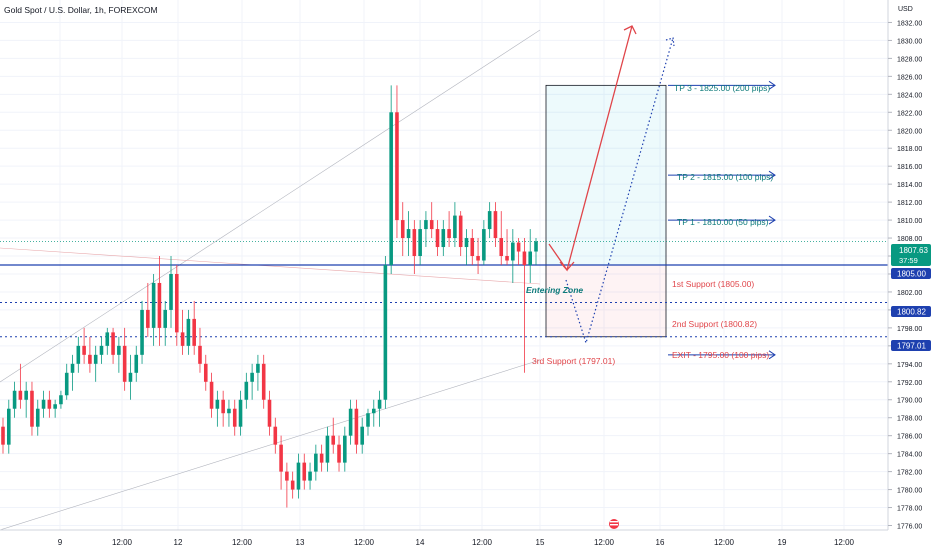  What do you see at coordinates (660, 542) in the screenshot?
I see `time-tick-label: 16` at bounding box center [660, 542].